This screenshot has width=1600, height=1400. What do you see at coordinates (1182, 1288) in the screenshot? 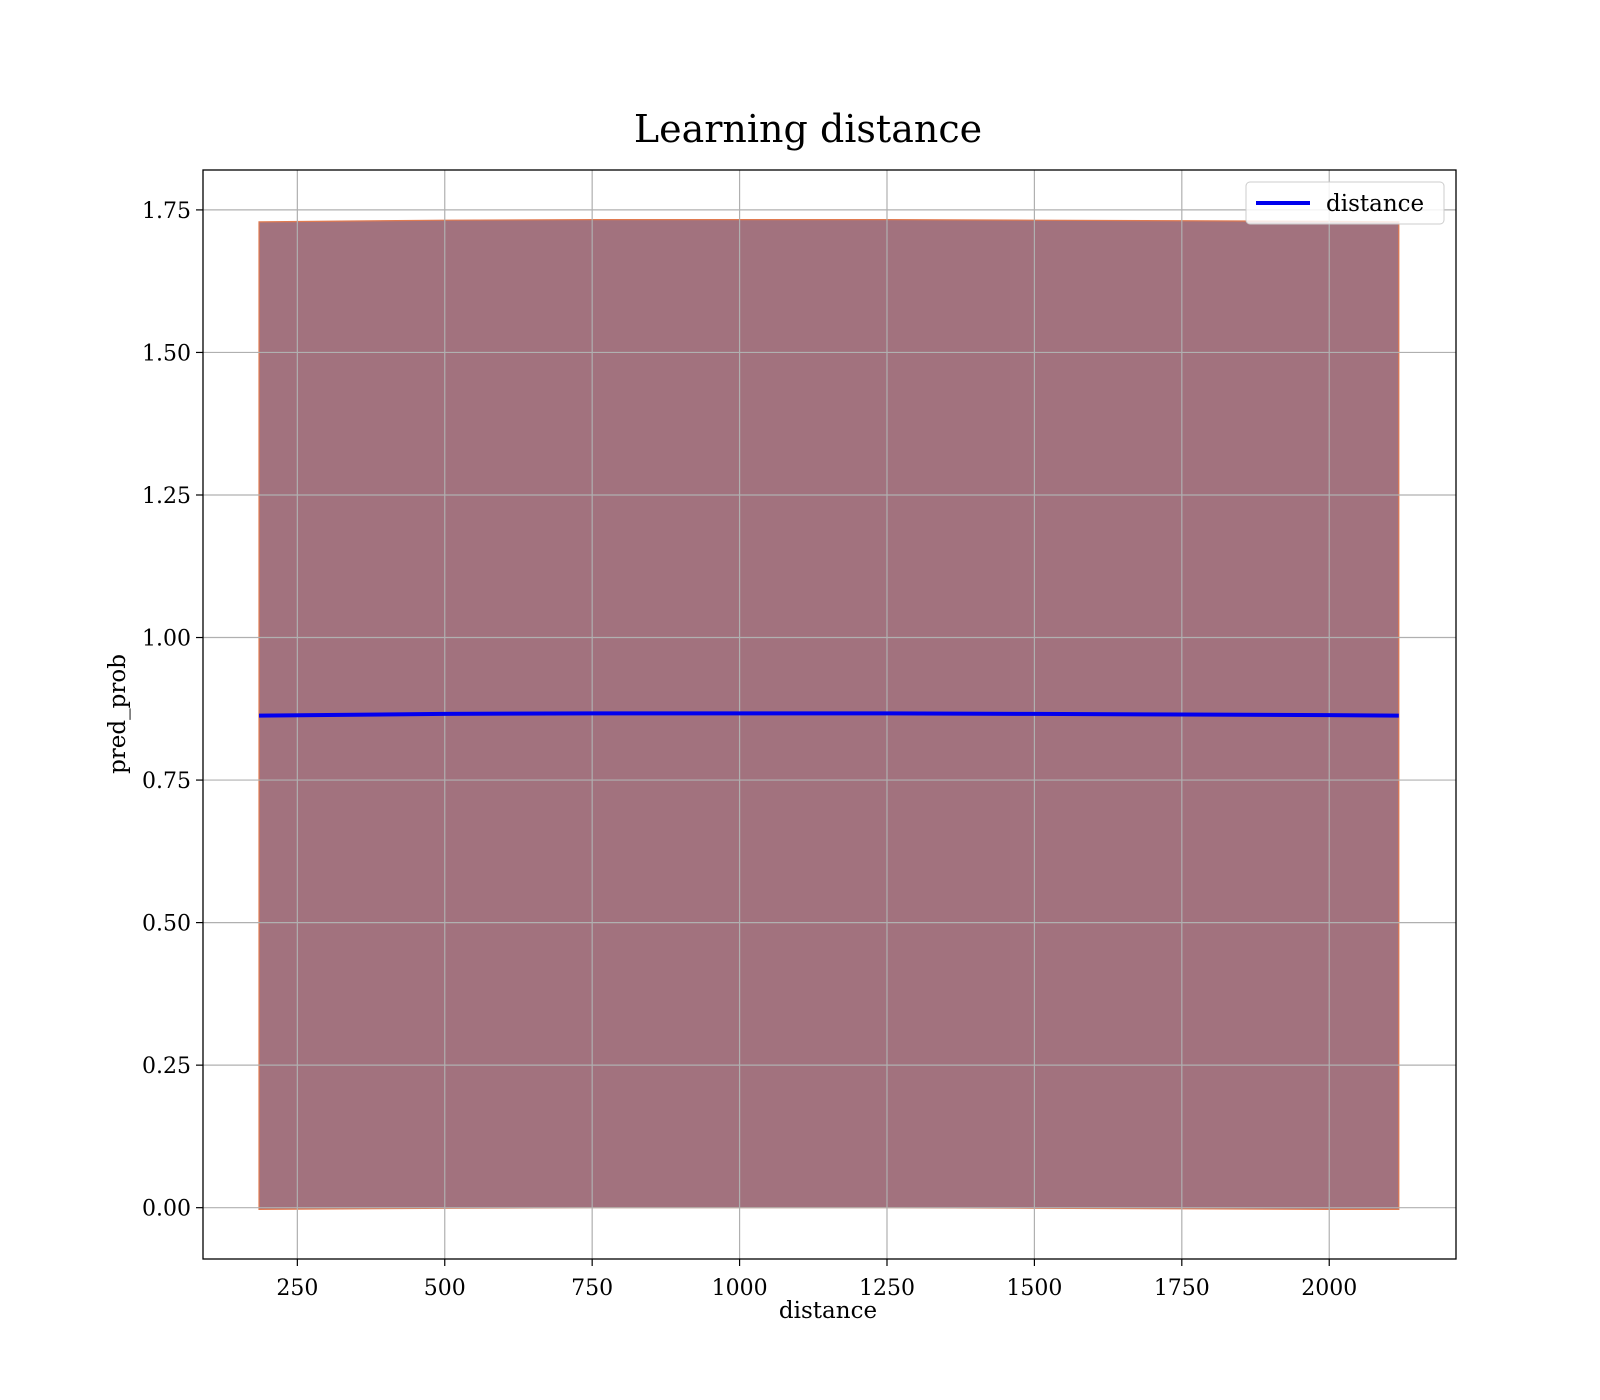
I see `x-tick-label: 1750` at bounding box center [1182, 1288].